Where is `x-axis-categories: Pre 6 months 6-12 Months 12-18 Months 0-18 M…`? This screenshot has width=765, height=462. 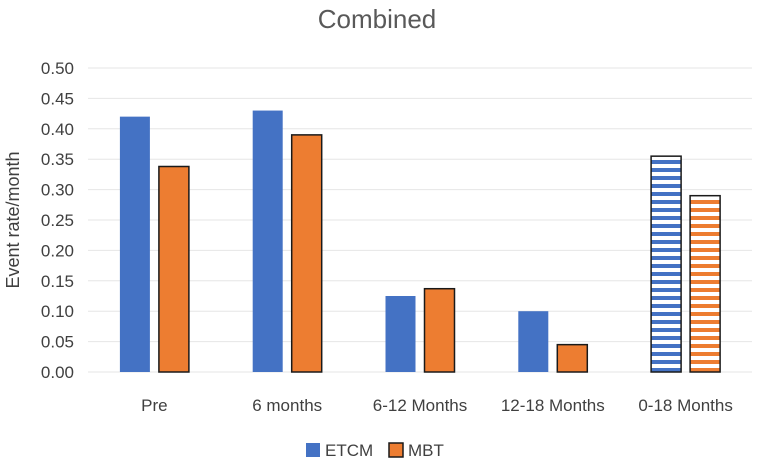
x-axis-categories: Pre 6 months 6-12 Months 12-18 Months 0-18 M… is located at coordinates (437, 405).